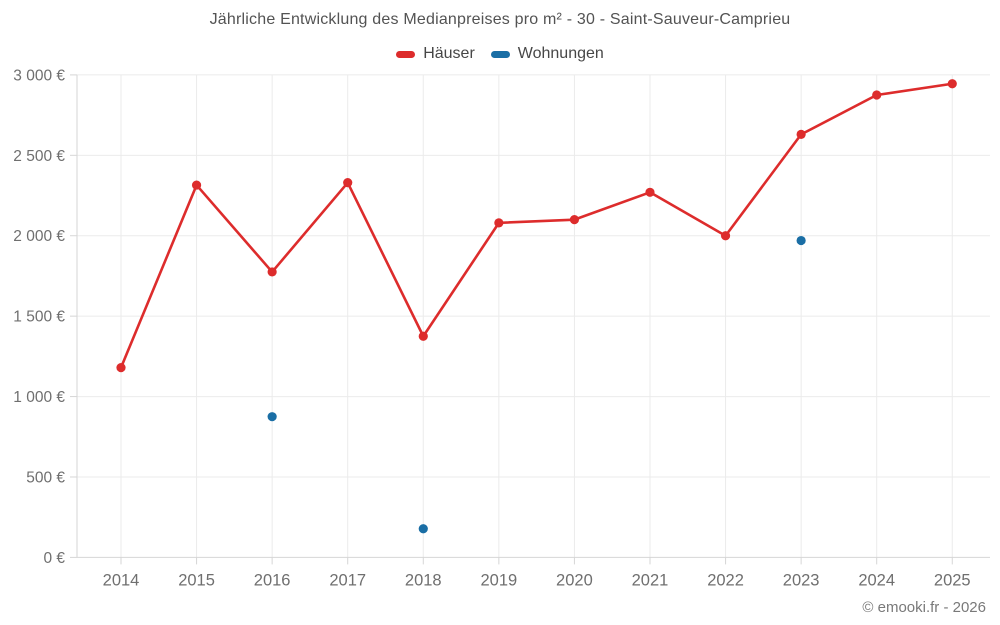 The image size is (1000, 625). I want to click on legend-item-wohnungen: Wohnungen, so click(547, 54).